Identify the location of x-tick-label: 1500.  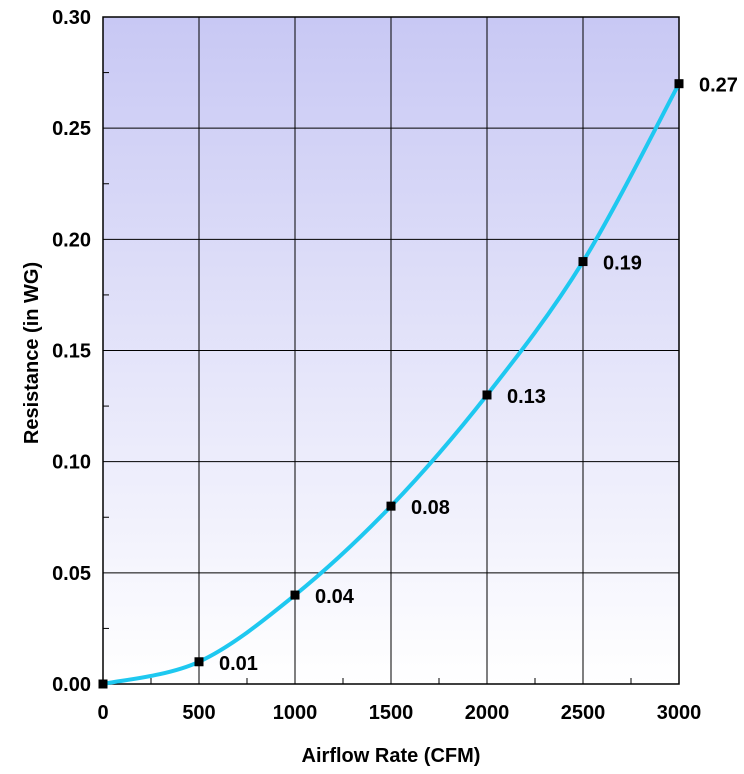
(391, 713).